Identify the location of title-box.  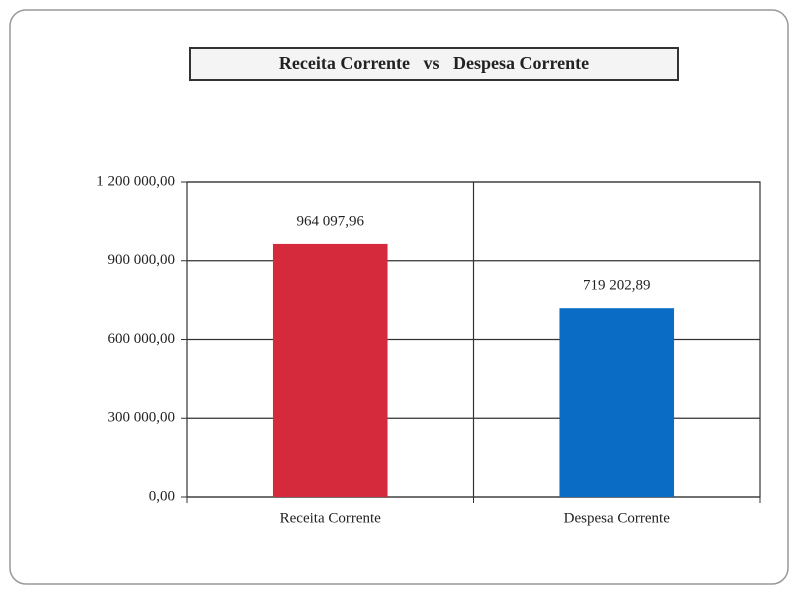
(434, 64).